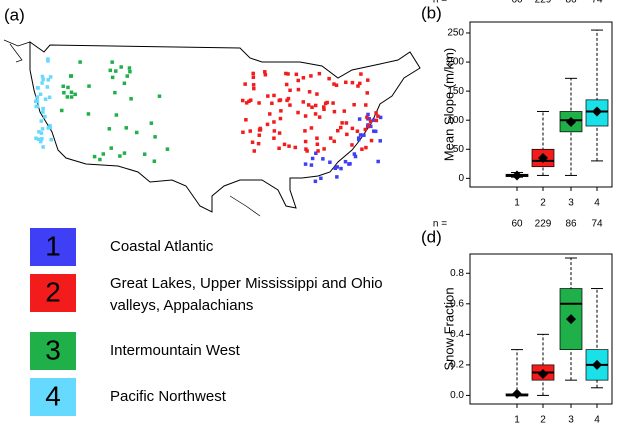 Image resolution: width=632 pixels, height=433 pixels. I want to click on n-value: 86, so click(571, 3).